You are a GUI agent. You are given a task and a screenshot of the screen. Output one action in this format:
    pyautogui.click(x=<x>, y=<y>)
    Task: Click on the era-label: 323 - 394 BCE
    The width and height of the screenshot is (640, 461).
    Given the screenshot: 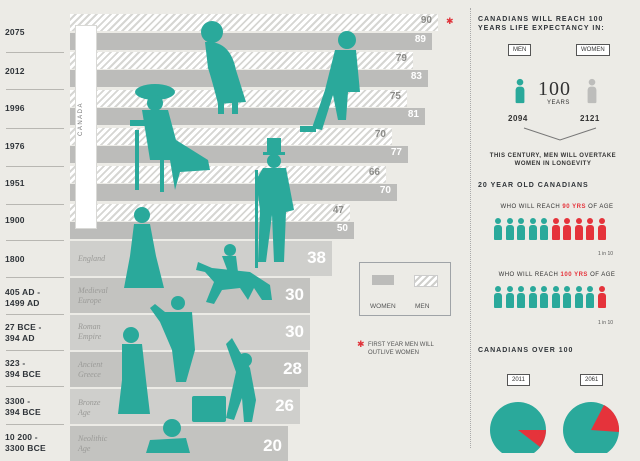 What is the action you would take?
    pyautogui.click(x=23, y=368)
    